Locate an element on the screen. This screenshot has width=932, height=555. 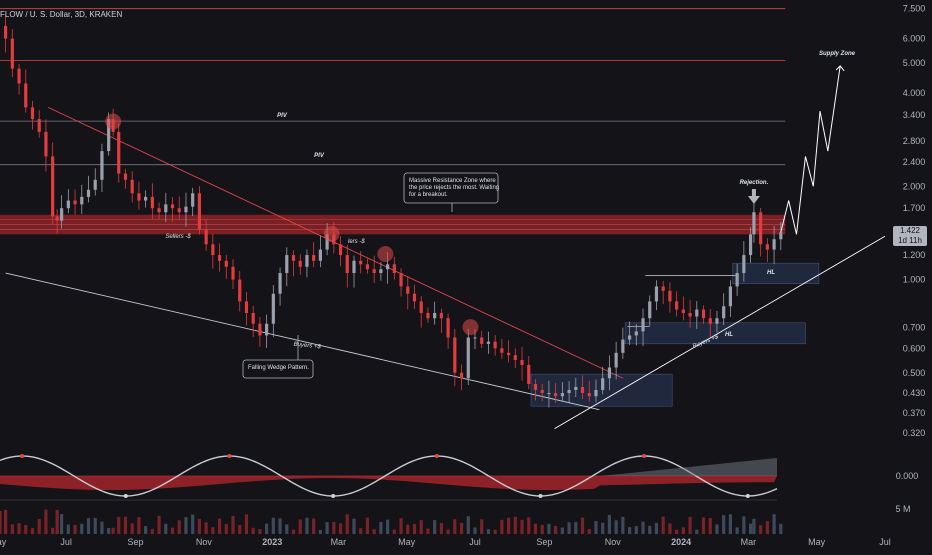
wedge-callout-text: Falling Wedge Pattern. is located at coordinates (278, 368).